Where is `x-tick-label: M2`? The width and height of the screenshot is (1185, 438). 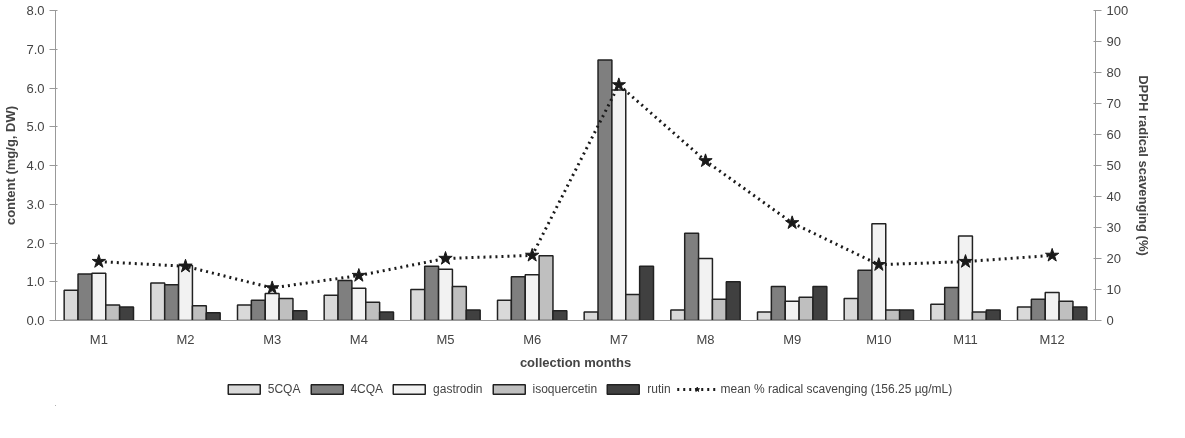 x-tick-label: M2 is located at coordinates (185, 339).